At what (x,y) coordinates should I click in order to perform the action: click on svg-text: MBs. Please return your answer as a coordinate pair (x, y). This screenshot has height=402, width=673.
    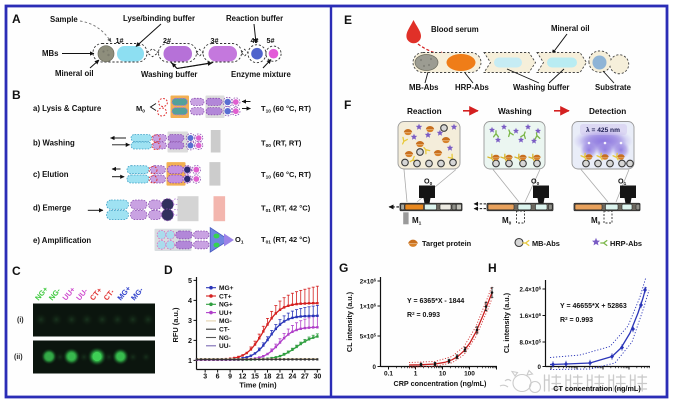
    Looking at the image, I should click on (50, 53).